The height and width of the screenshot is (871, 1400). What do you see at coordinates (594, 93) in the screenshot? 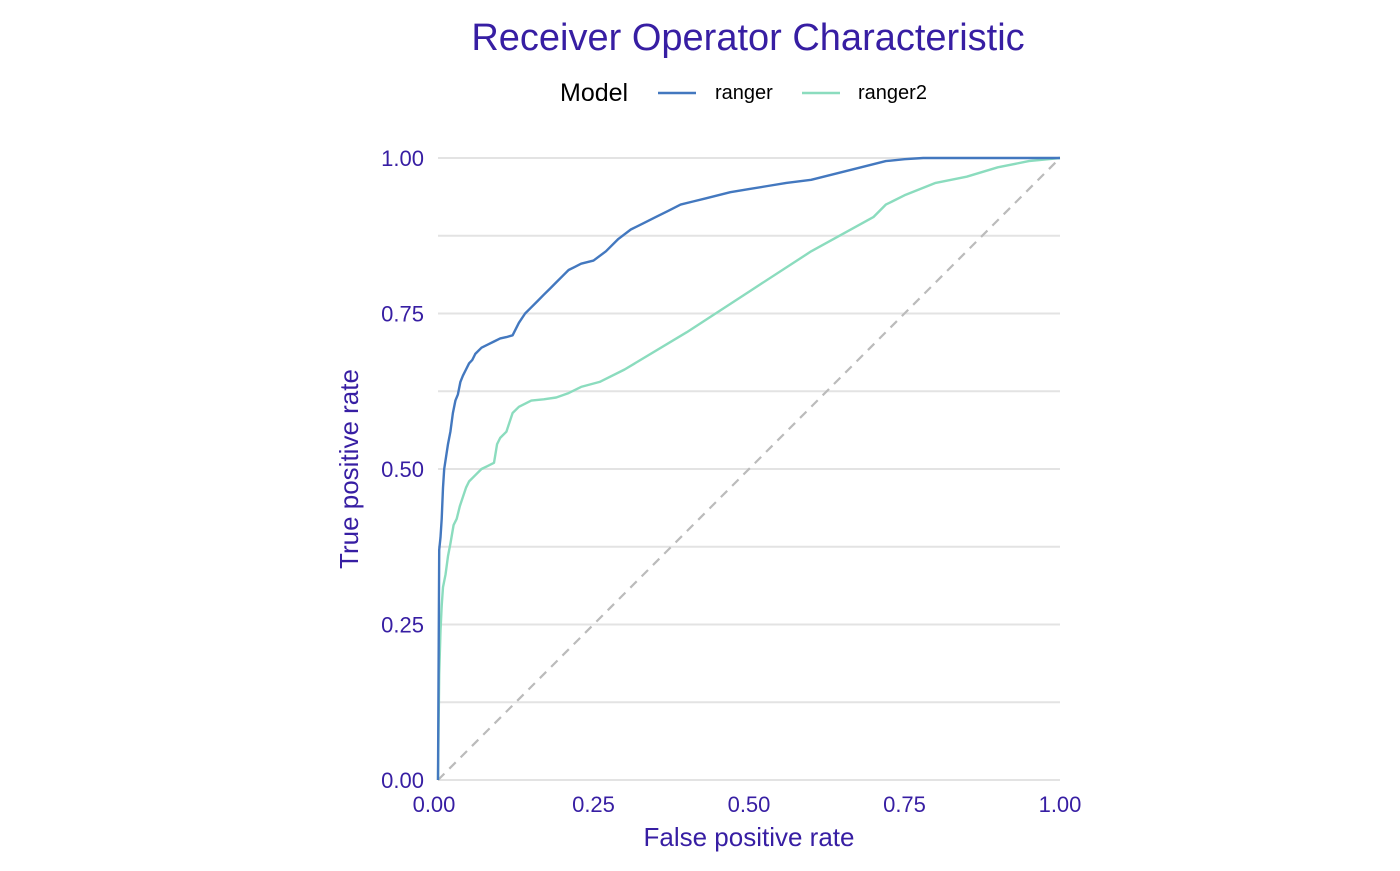
I see `legend-title: Model` at bounding box center [594, 93].